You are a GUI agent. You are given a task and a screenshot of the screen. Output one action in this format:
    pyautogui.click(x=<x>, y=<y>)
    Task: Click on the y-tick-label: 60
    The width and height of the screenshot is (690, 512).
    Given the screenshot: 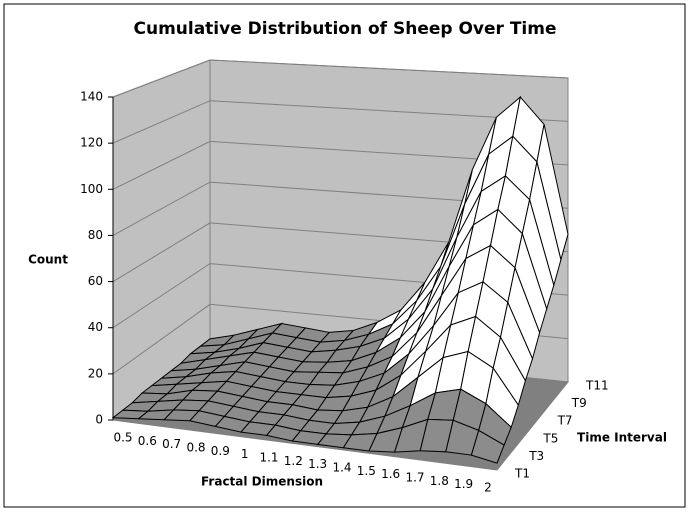 What is the action you would take?
    pyautogui.click(x=95, y=281)
    